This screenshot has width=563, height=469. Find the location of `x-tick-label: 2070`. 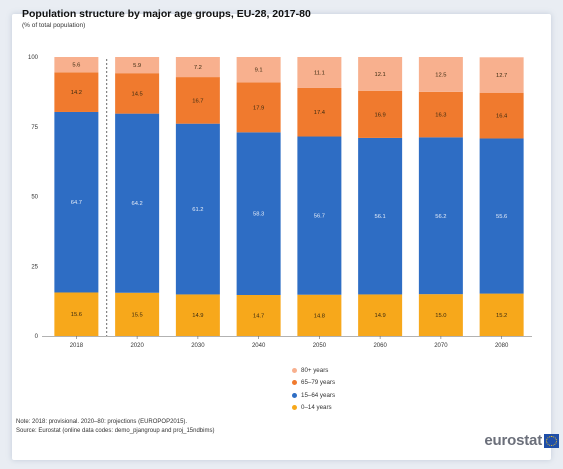

x-tick-label: 2070 is located at coordinates (441, 346).